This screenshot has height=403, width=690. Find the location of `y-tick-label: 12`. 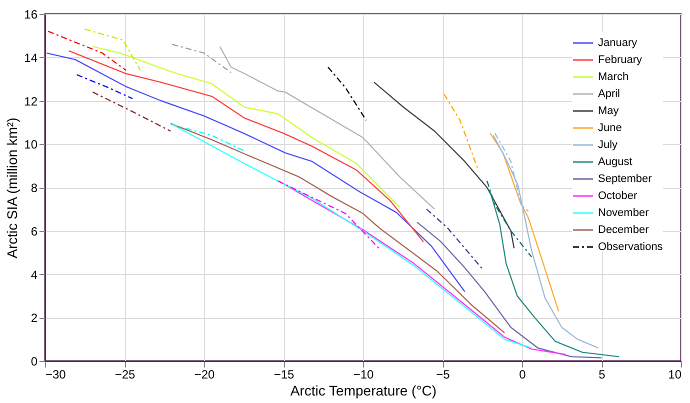

y-tick-label: 12 is located at coordinates (31, 101).